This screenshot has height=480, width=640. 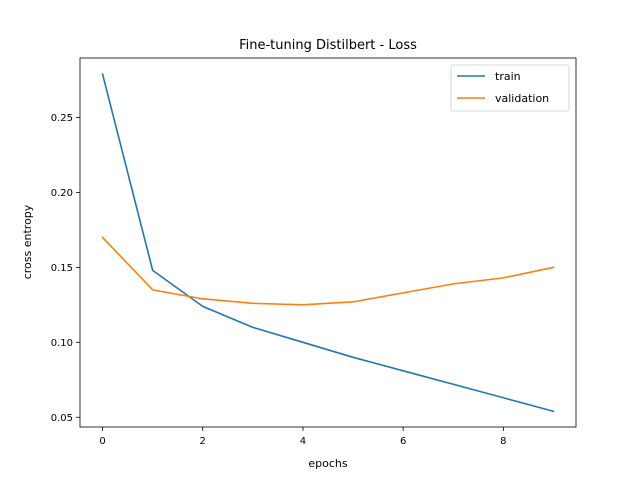 I want to click on x-axis-ticks: 0 2 4 6 8, so click(x=303, y=437).